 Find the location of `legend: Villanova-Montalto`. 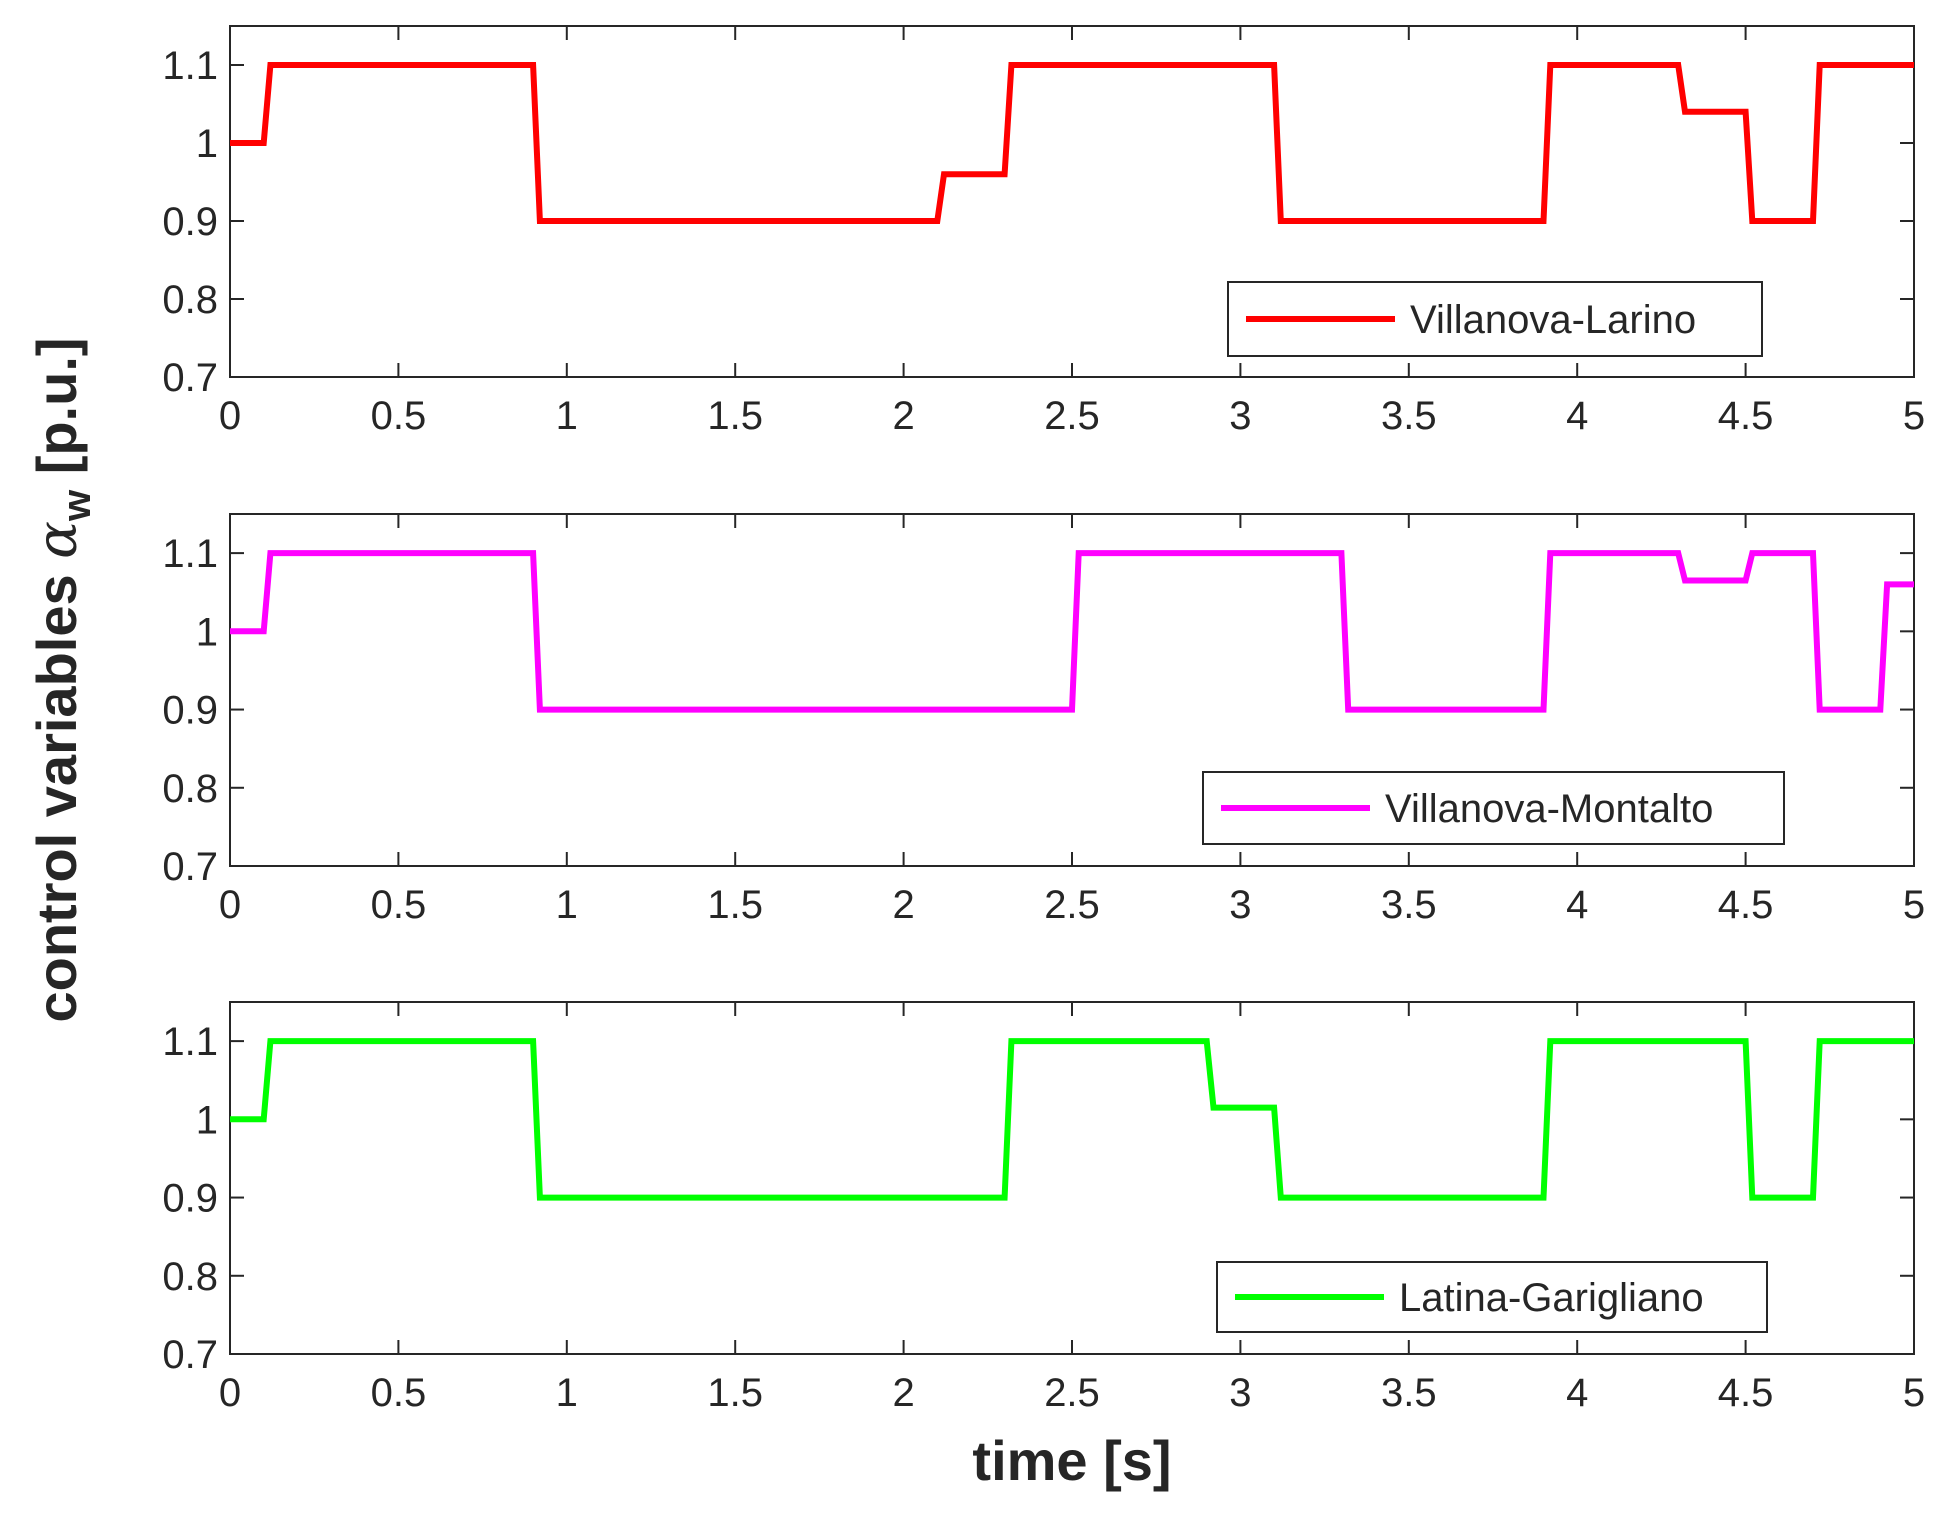

legend: Villanova-Montalto is located at coordinates (1493, 808).